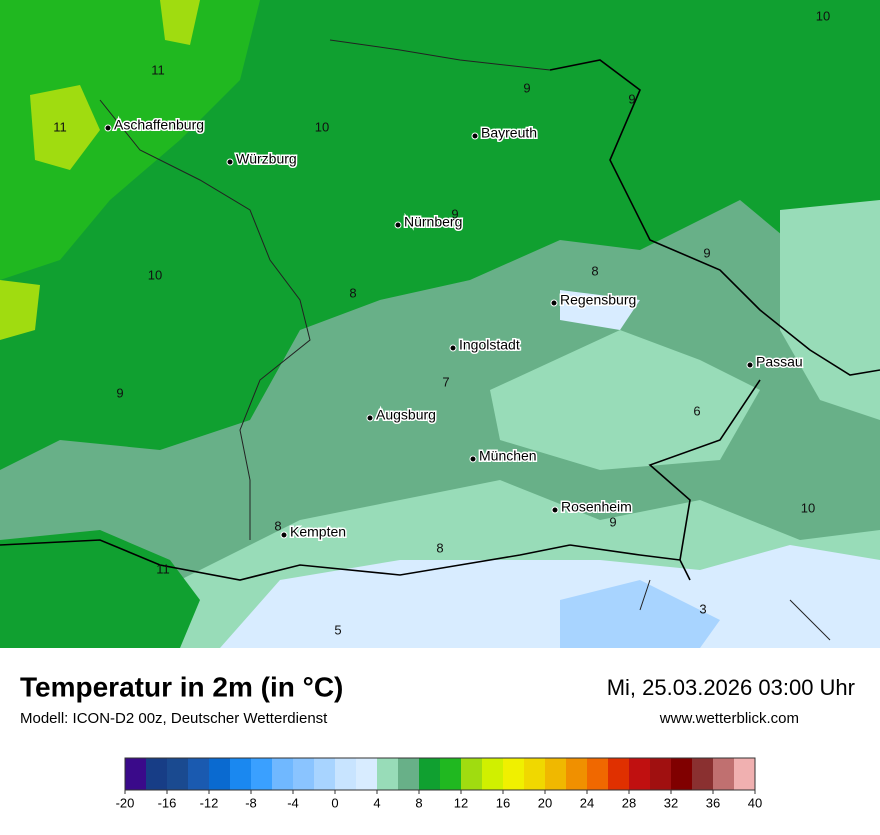 Image resolution: width=880 pixels, height=835 pixels. I want to click on city-label: Rosenheim, so click(596, 507).